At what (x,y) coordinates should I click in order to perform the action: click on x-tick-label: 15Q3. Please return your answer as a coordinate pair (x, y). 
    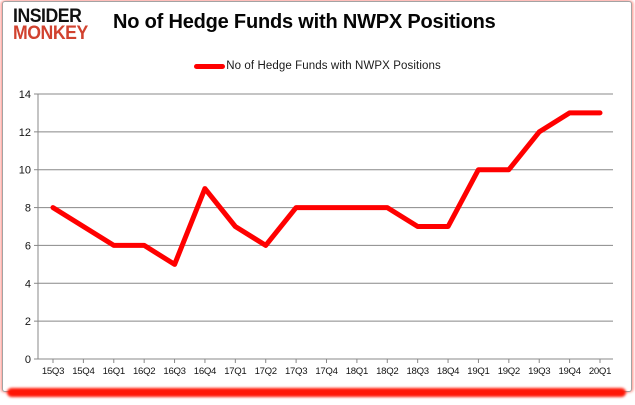
    Looking at the image, I should click on (53, 371).